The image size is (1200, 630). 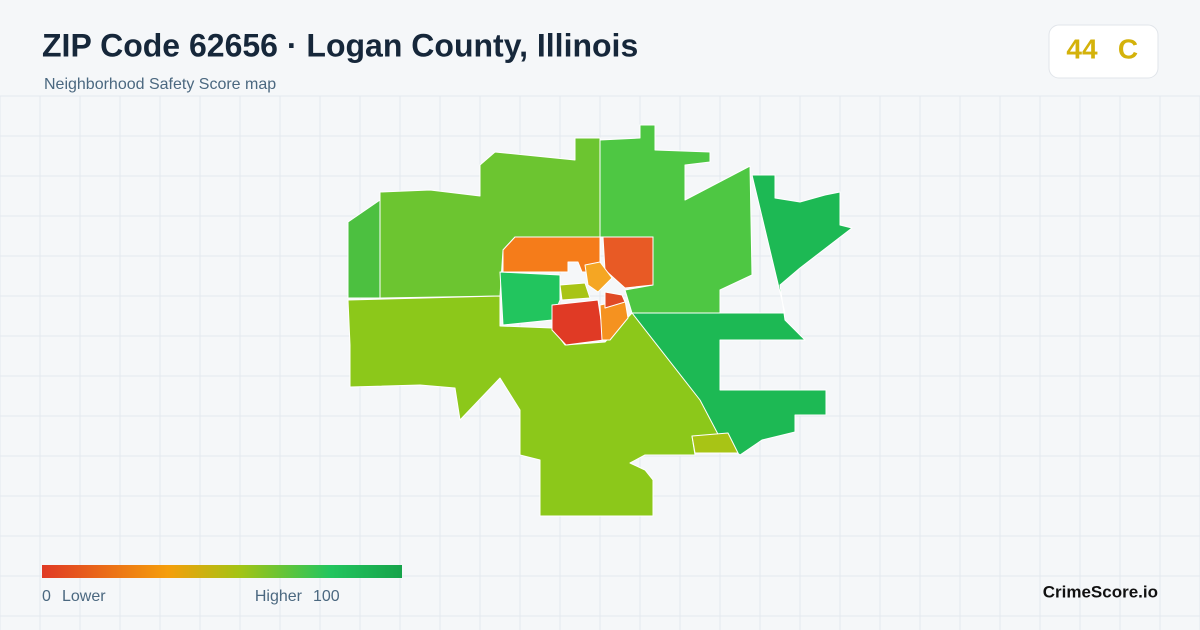 I want to click on score-grade: C, so click(x=1128, y=48).